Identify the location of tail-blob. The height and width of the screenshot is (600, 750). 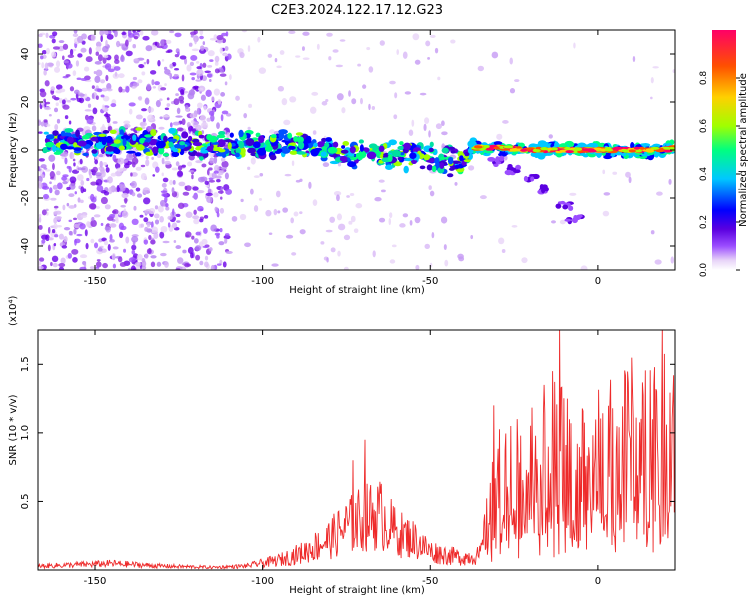
(563, 202).